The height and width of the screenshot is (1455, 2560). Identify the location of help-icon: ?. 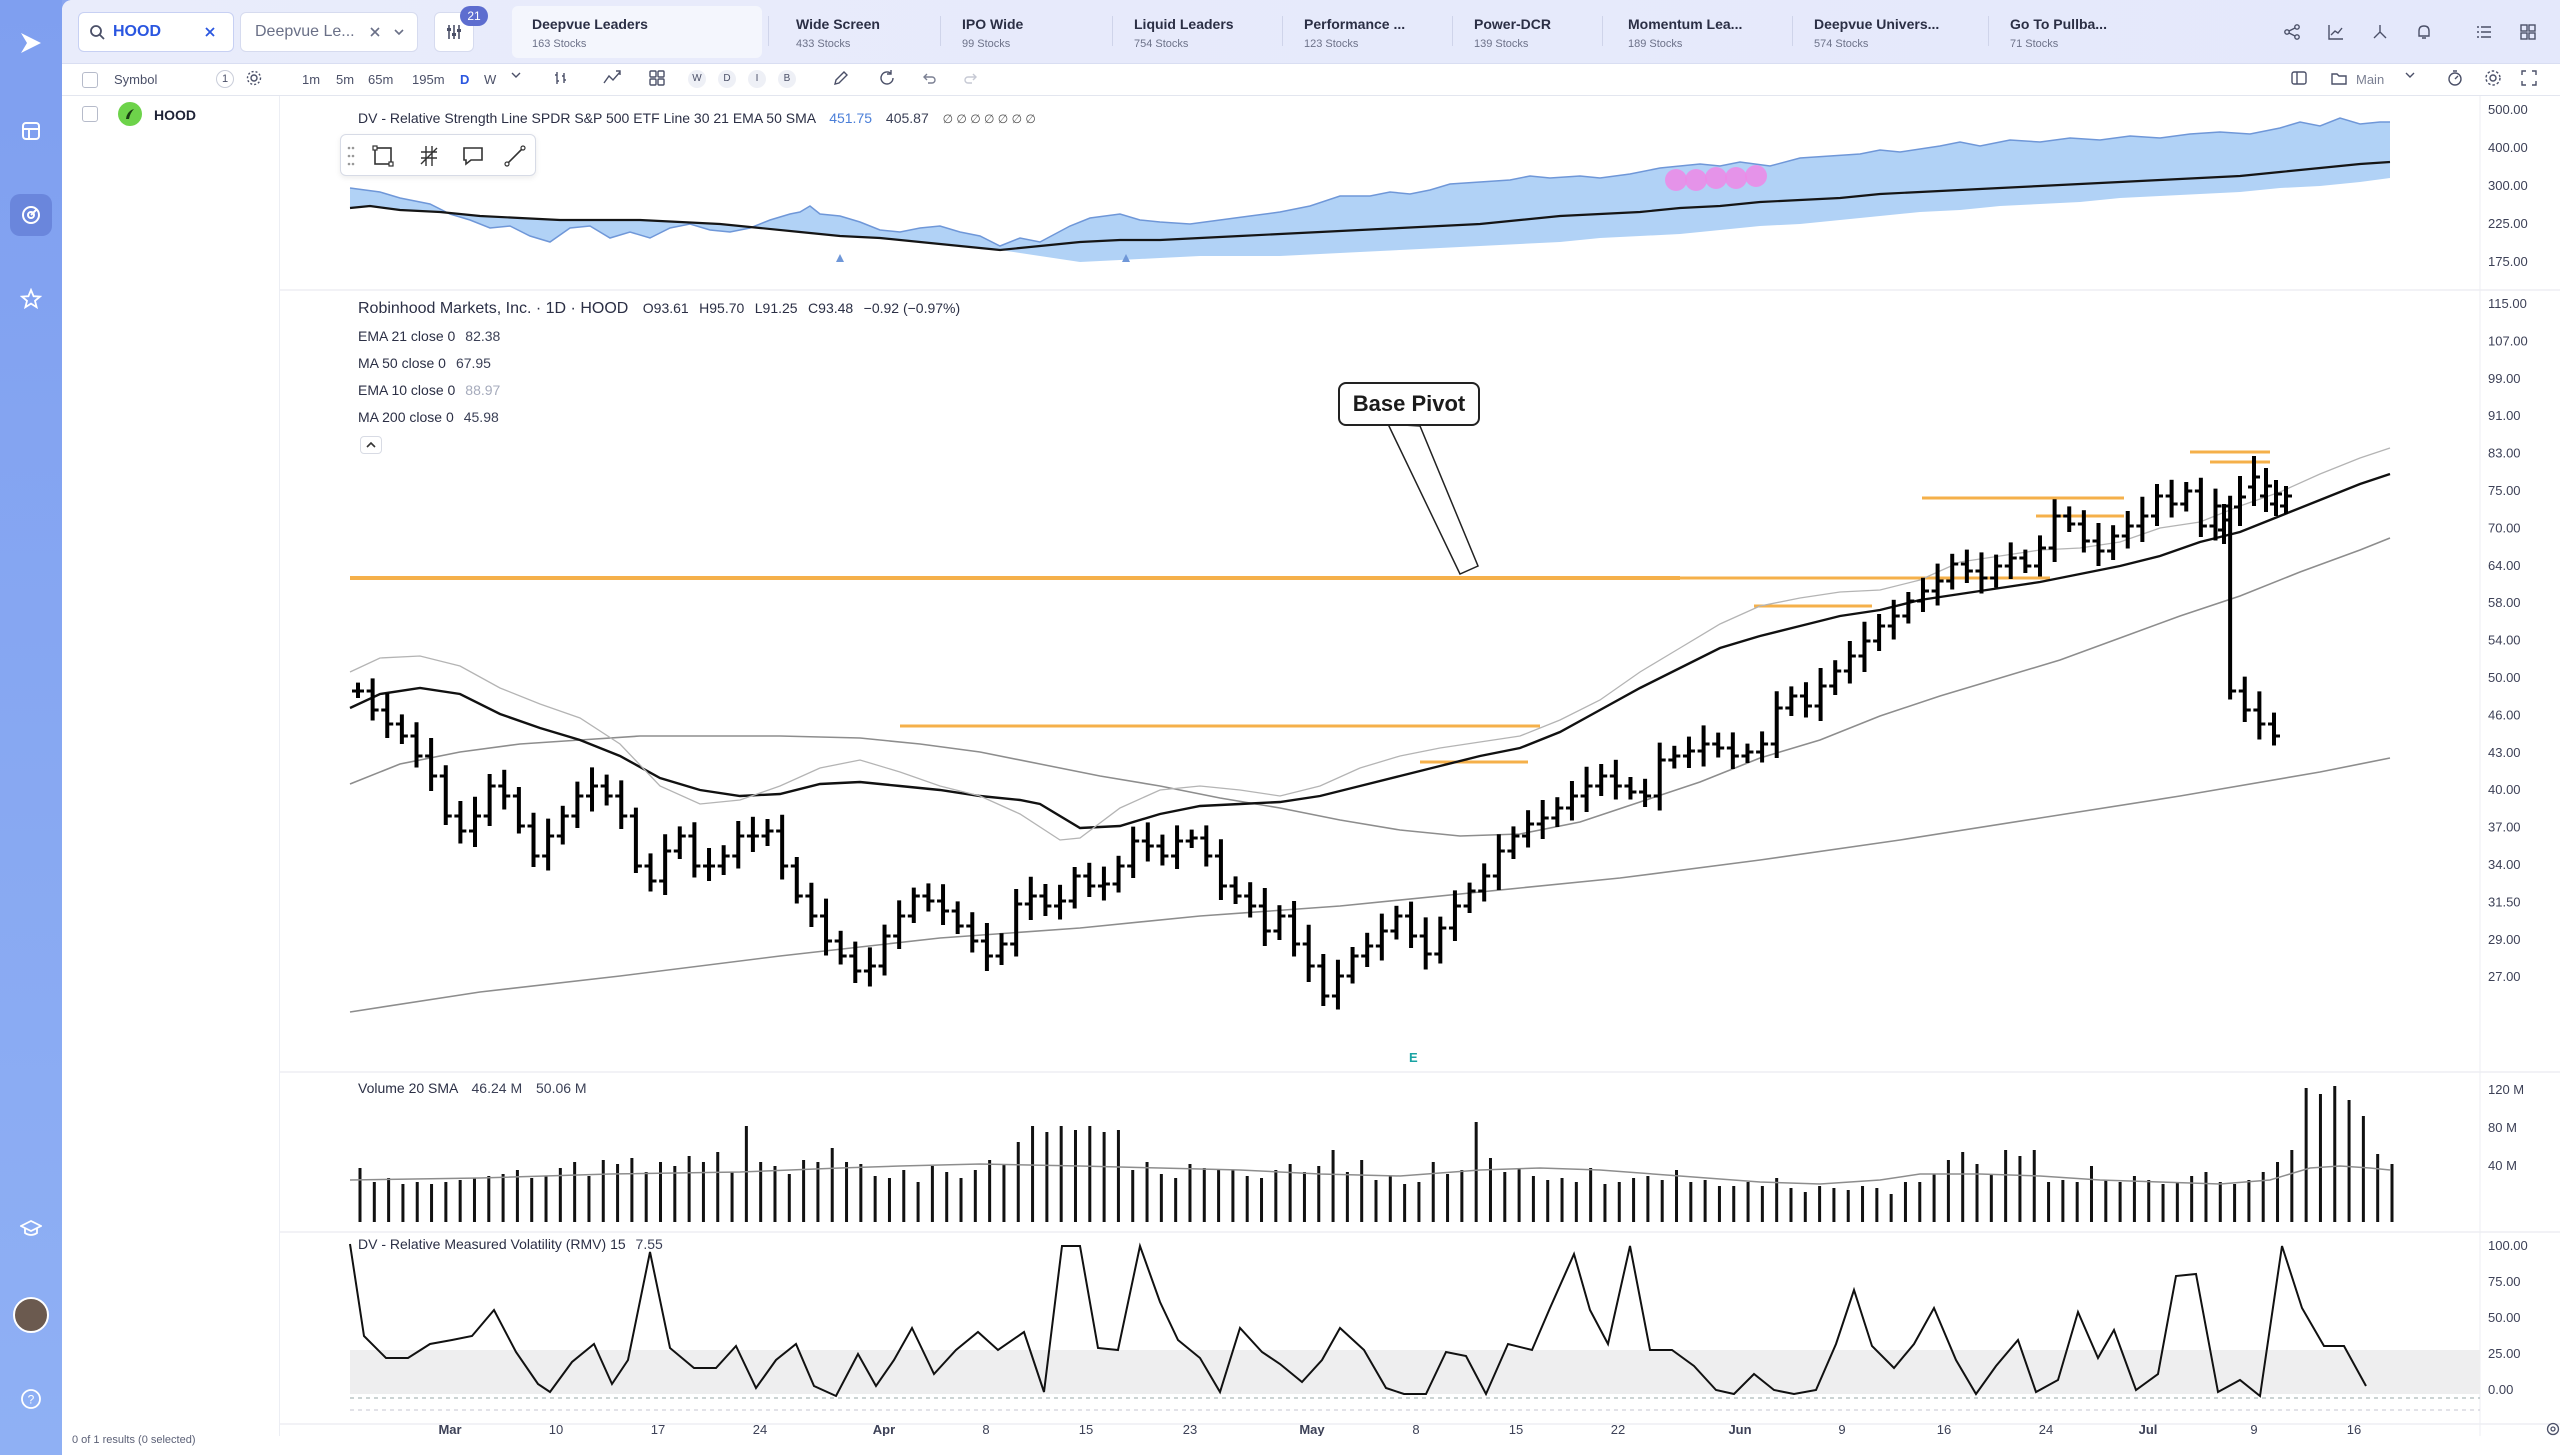
(31, 1399).